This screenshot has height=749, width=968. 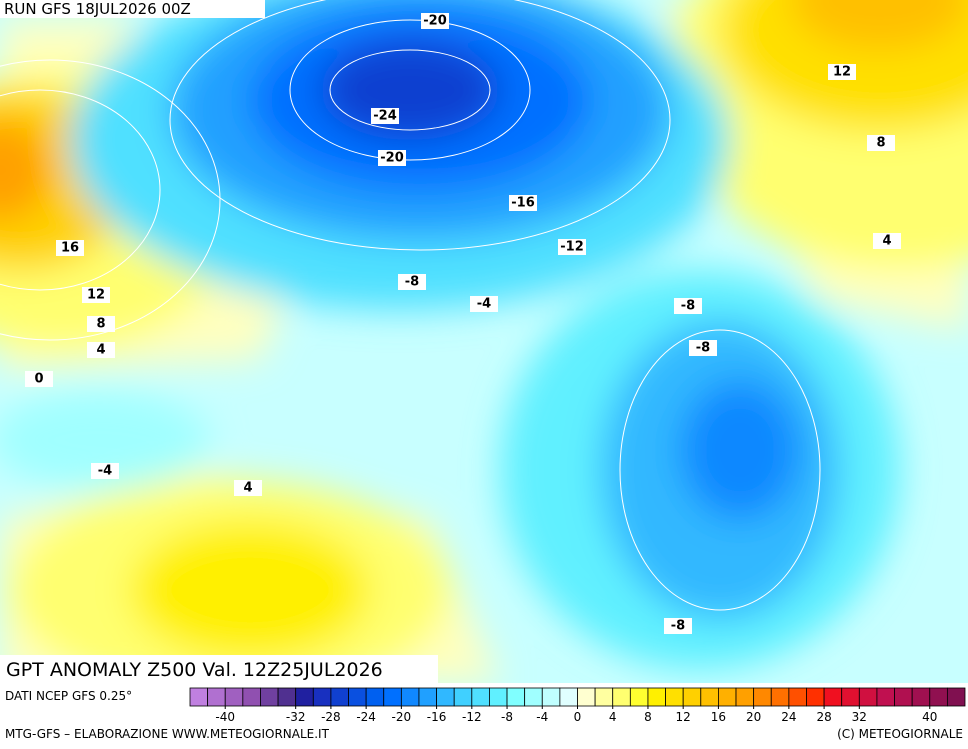 I want to click on colorbar-tick-label: -40, so click(x=225, y=717).